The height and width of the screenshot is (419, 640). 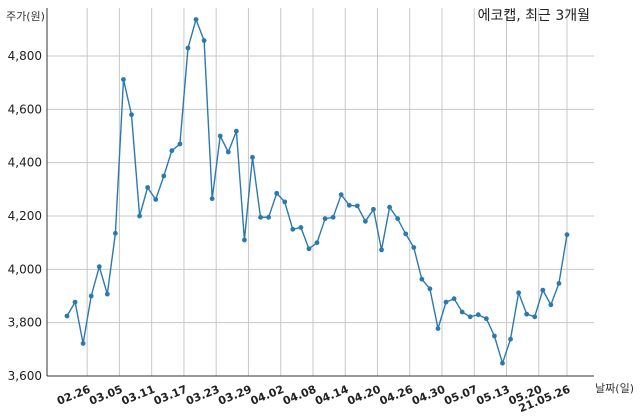 What do you see at coordinates (25, 376) in the screenshot?
I see `y-tick-label: 3,600` at bounding box center [25, 376].